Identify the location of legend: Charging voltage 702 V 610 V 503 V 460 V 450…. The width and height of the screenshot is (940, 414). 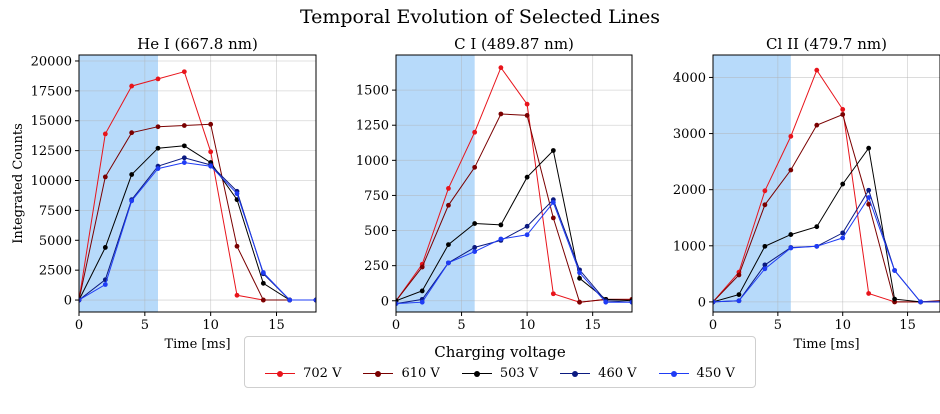
(500, 362).